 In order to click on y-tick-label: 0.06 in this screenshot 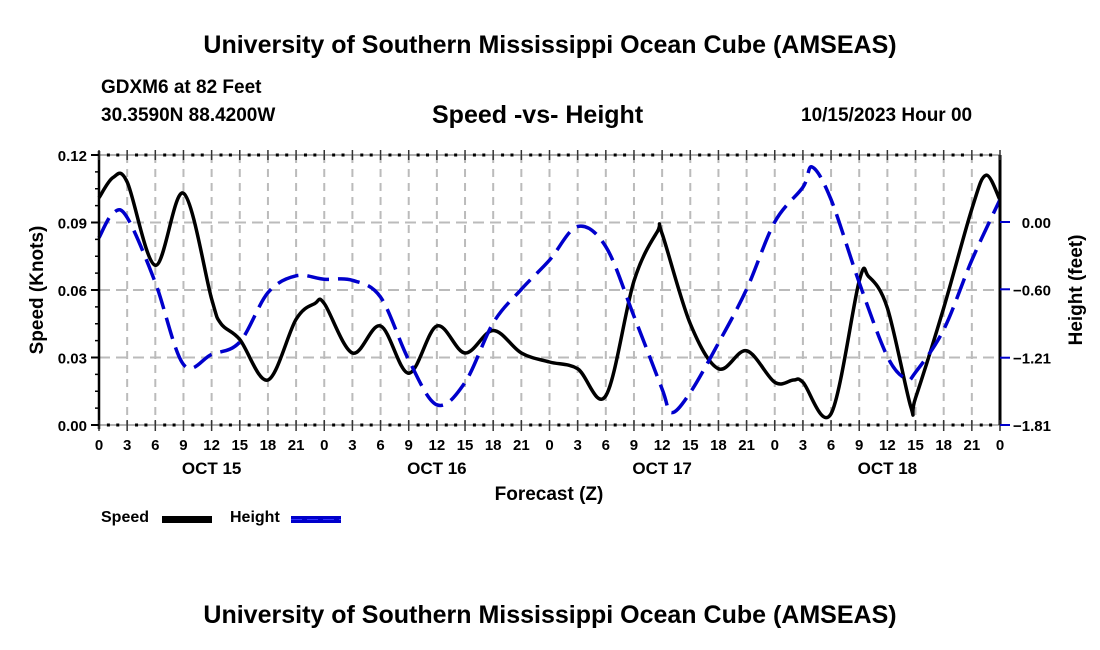, I will do `click(72, 291)`.